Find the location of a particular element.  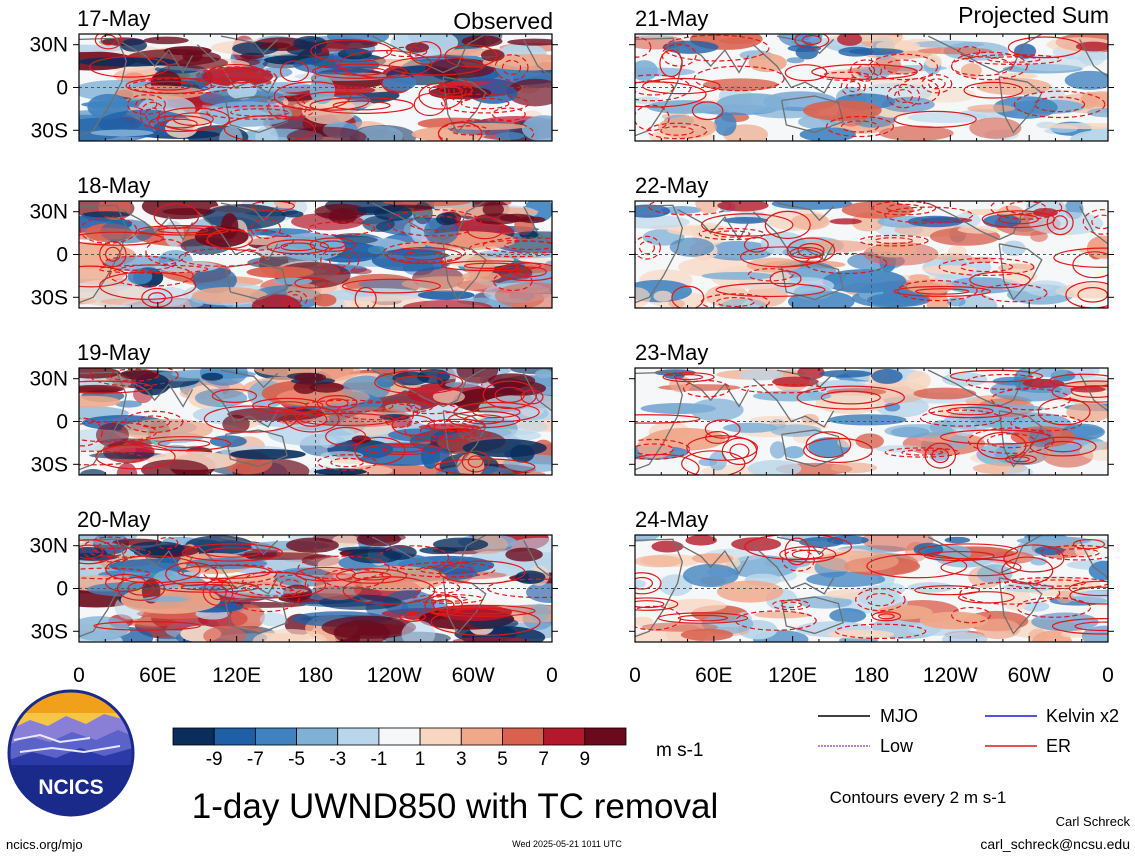

ncics-logo-text: NCICS is located at coordinates (70, 787).